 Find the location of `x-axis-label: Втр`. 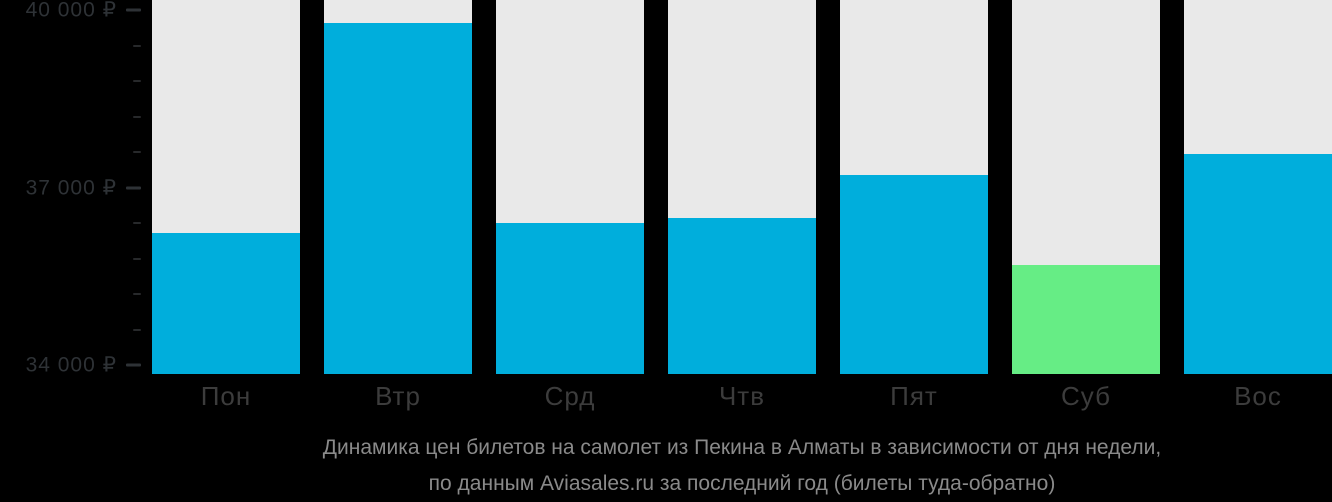

x-axis-label: Втр is located at coordinates (398, 396).